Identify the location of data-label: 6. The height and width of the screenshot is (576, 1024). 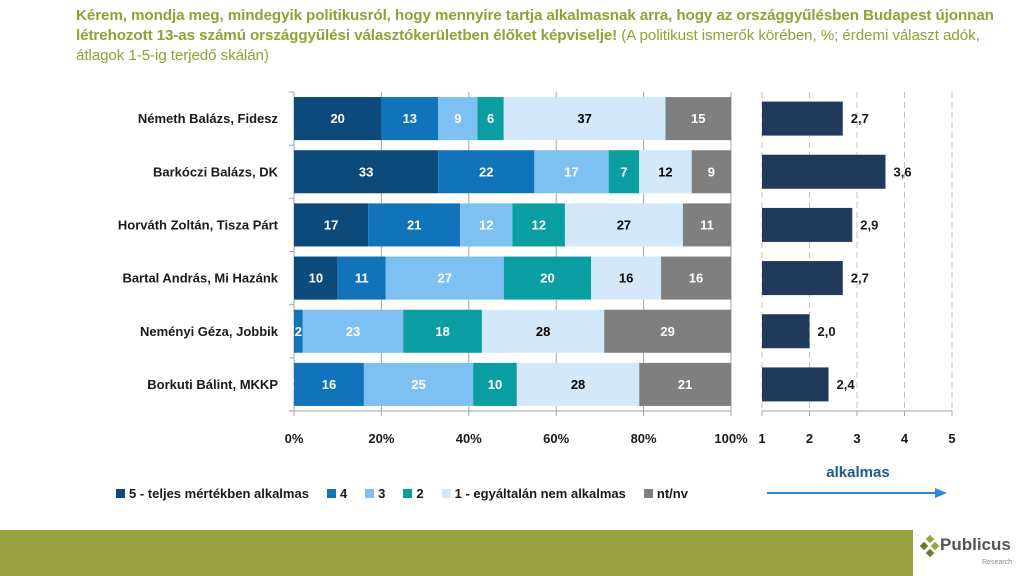
(490, 118).